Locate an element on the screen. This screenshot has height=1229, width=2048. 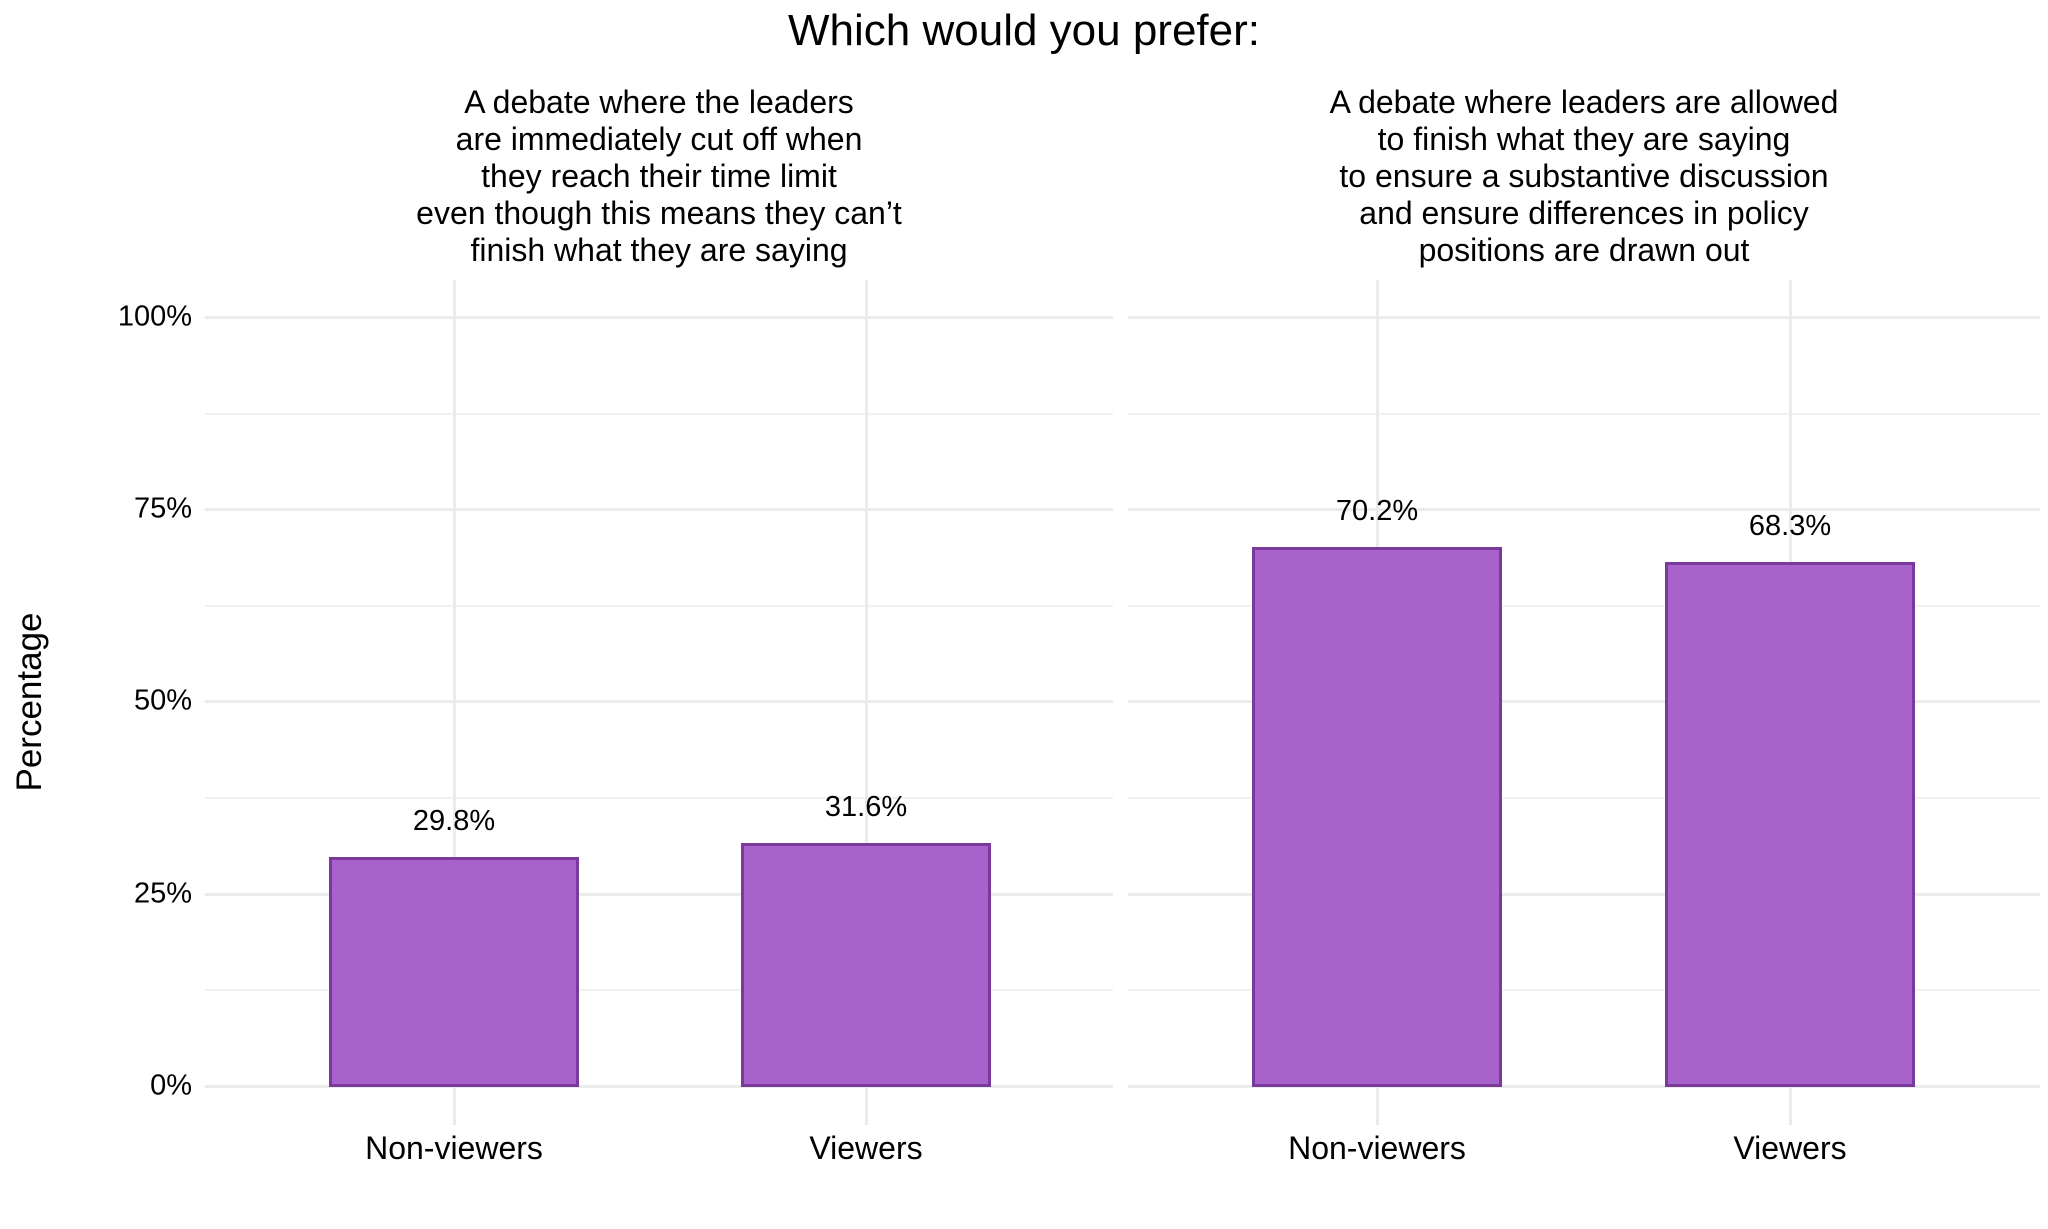
bar-cutoff-nonviewers is located at coordinates (454, 972).